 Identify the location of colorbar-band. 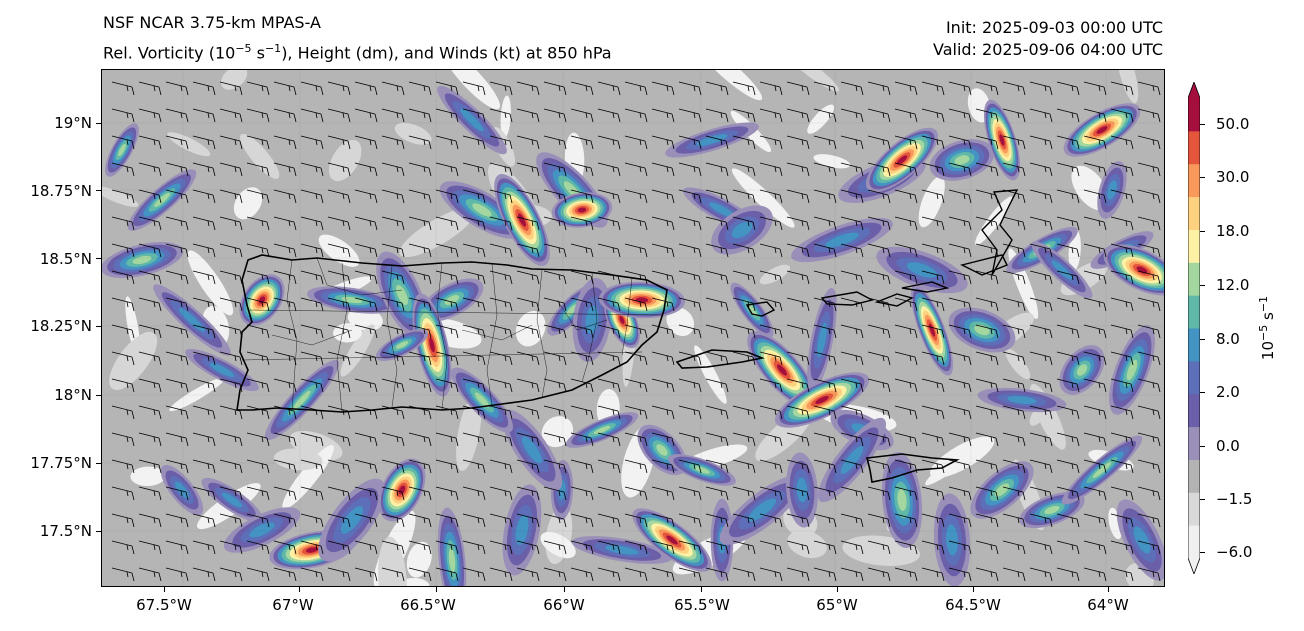
(1194, 115).